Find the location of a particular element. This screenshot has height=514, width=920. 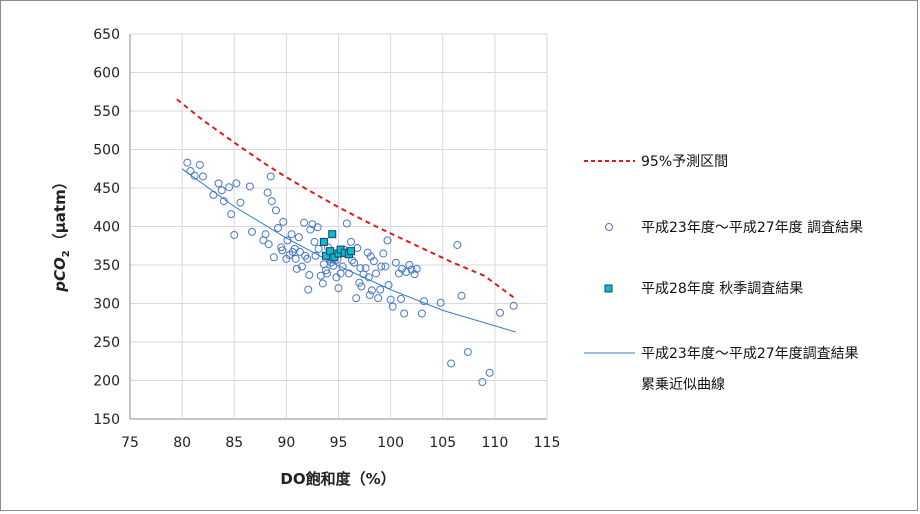

y-tick-label: 200 is located at coordinates (106, 382).